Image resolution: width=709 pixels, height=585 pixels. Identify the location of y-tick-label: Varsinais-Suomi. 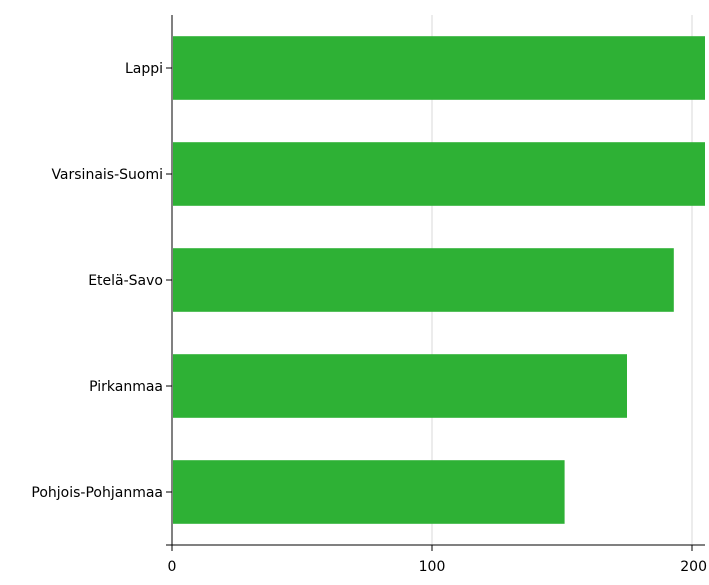
(107, 175).